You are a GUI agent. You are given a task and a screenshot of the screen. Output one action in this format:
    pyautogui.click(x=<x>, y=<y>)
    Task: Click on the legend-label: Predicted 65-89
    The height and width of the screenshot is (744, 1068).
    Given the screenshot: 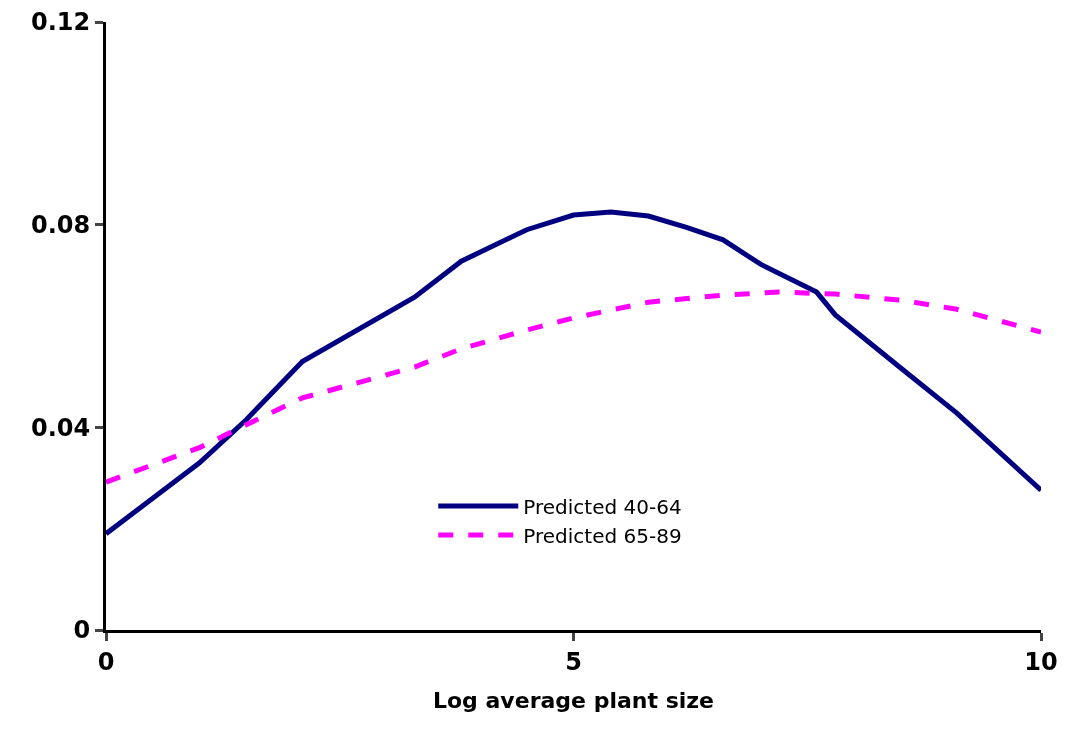 What is the action you would take?
    pyautogui.click(x=602, y=535)
    